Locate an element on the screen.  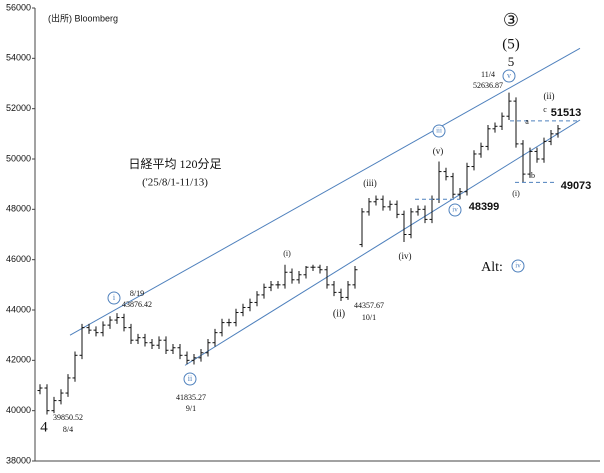
annotation: 43876.42 is located at coordinates (137, 304).